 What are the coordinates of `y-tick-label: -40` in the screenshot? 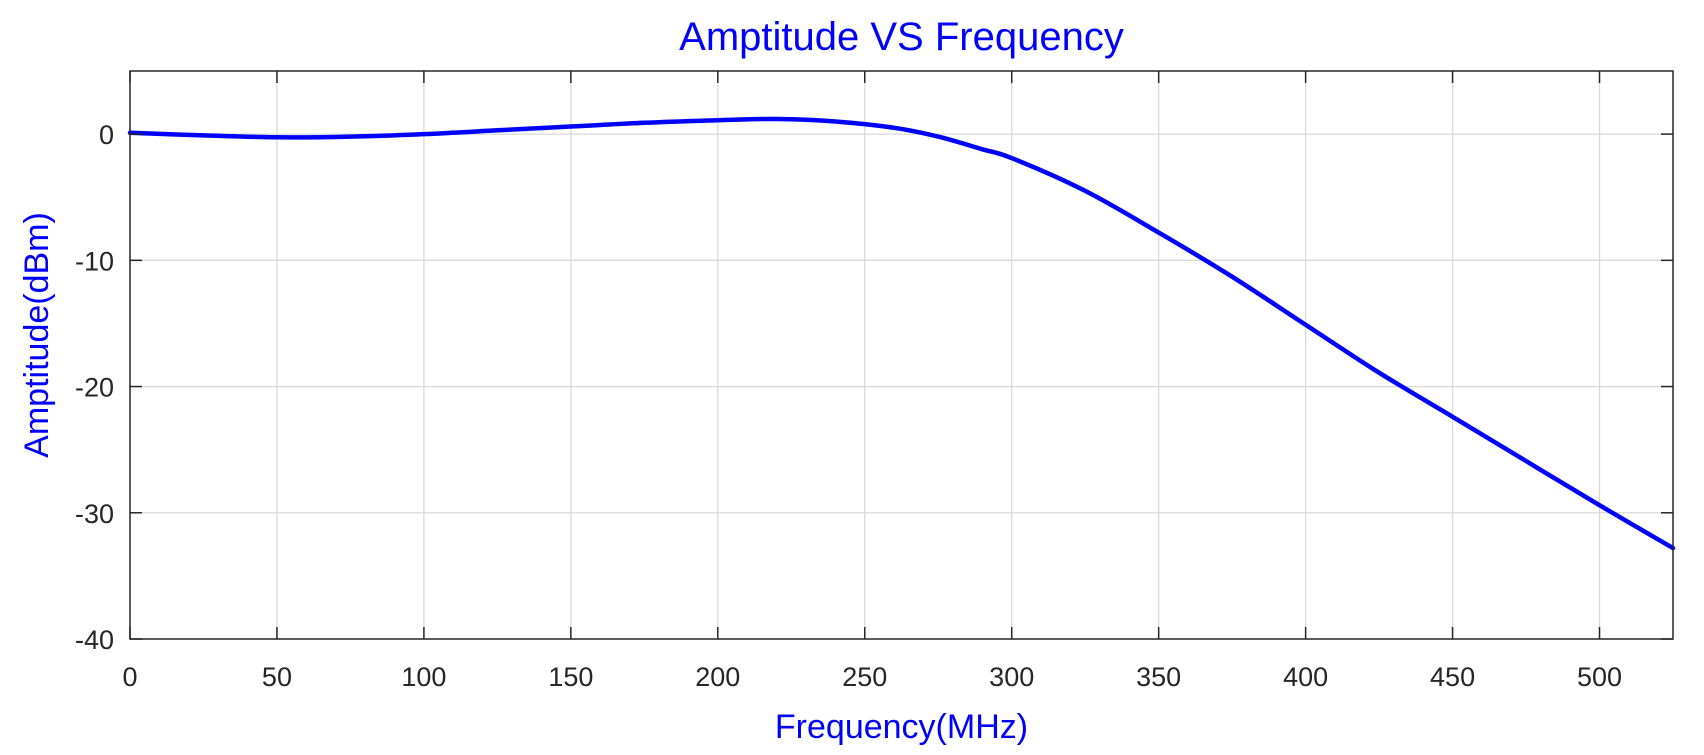 It's located at (94, 640).